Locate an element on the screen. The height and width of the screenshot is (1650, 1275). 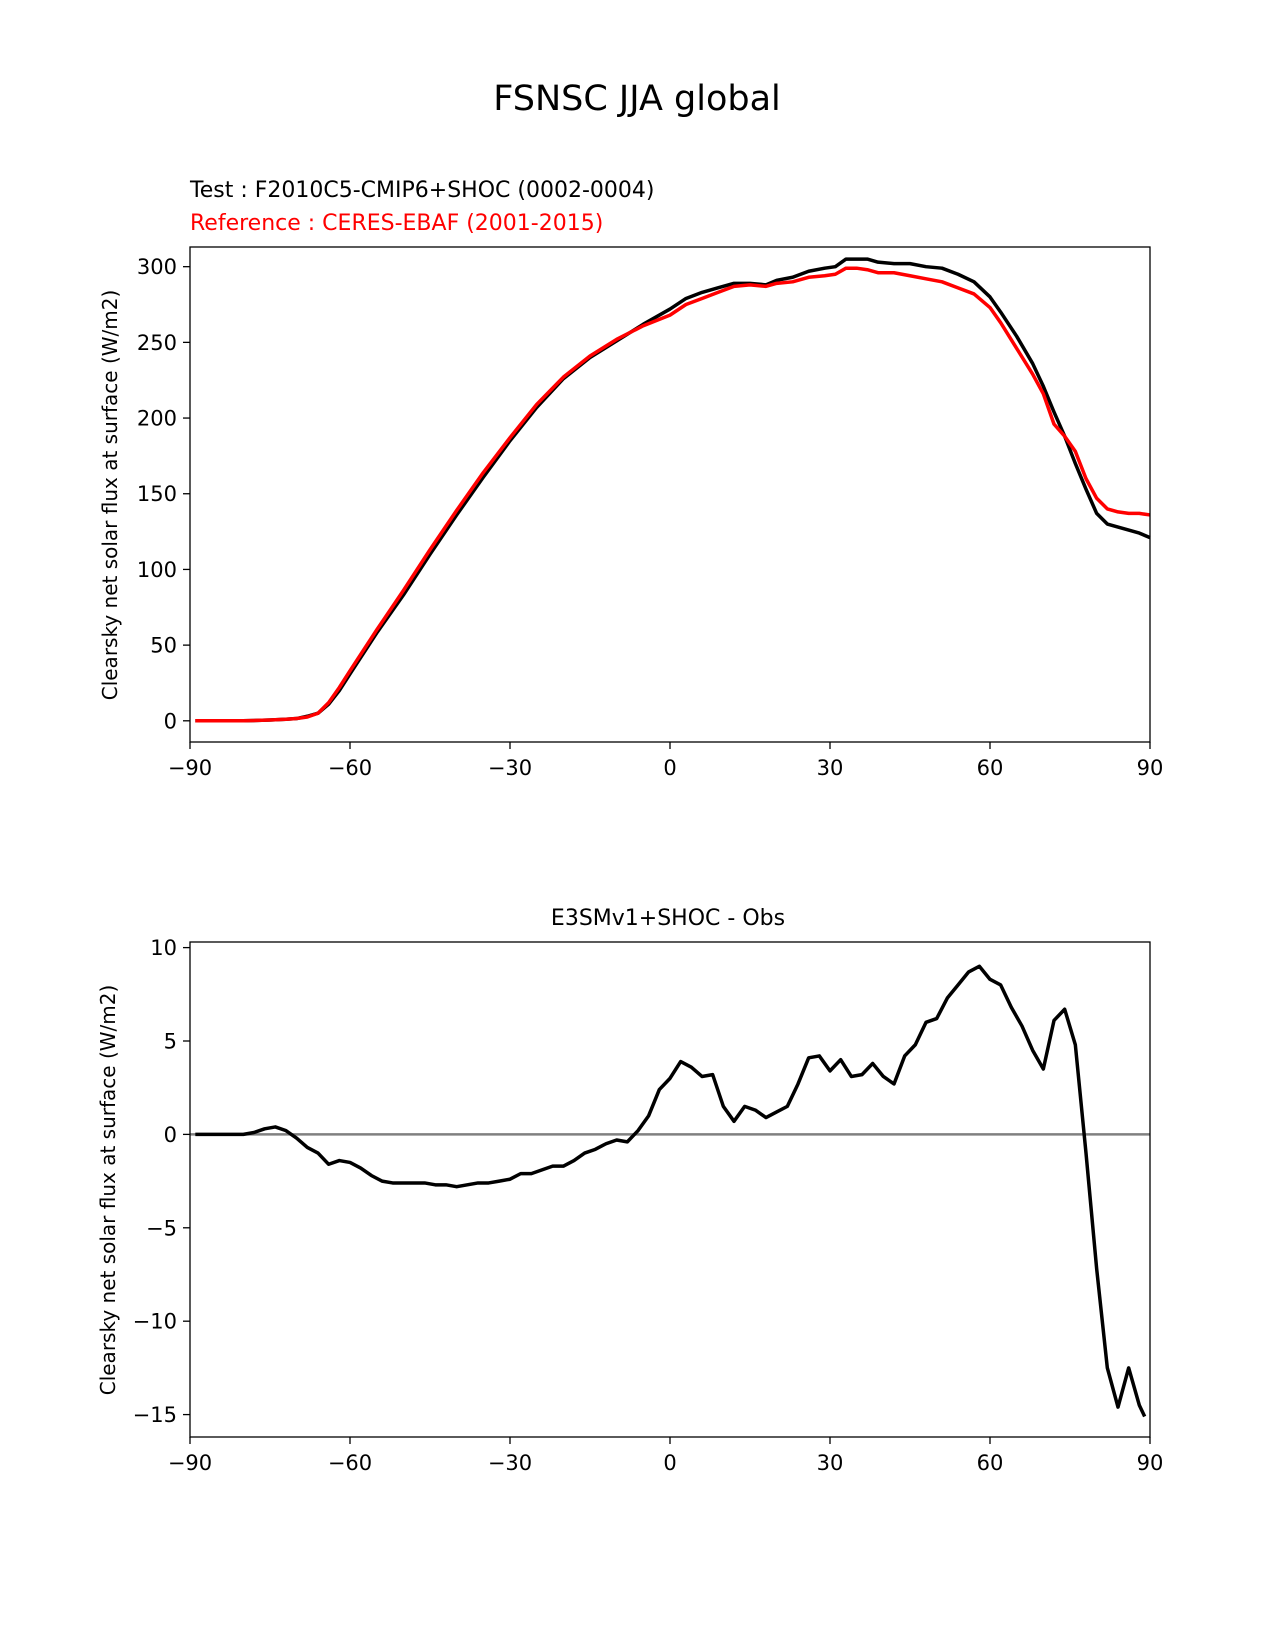
top-xtick-label: 0 is located at coordinates (669, 768).